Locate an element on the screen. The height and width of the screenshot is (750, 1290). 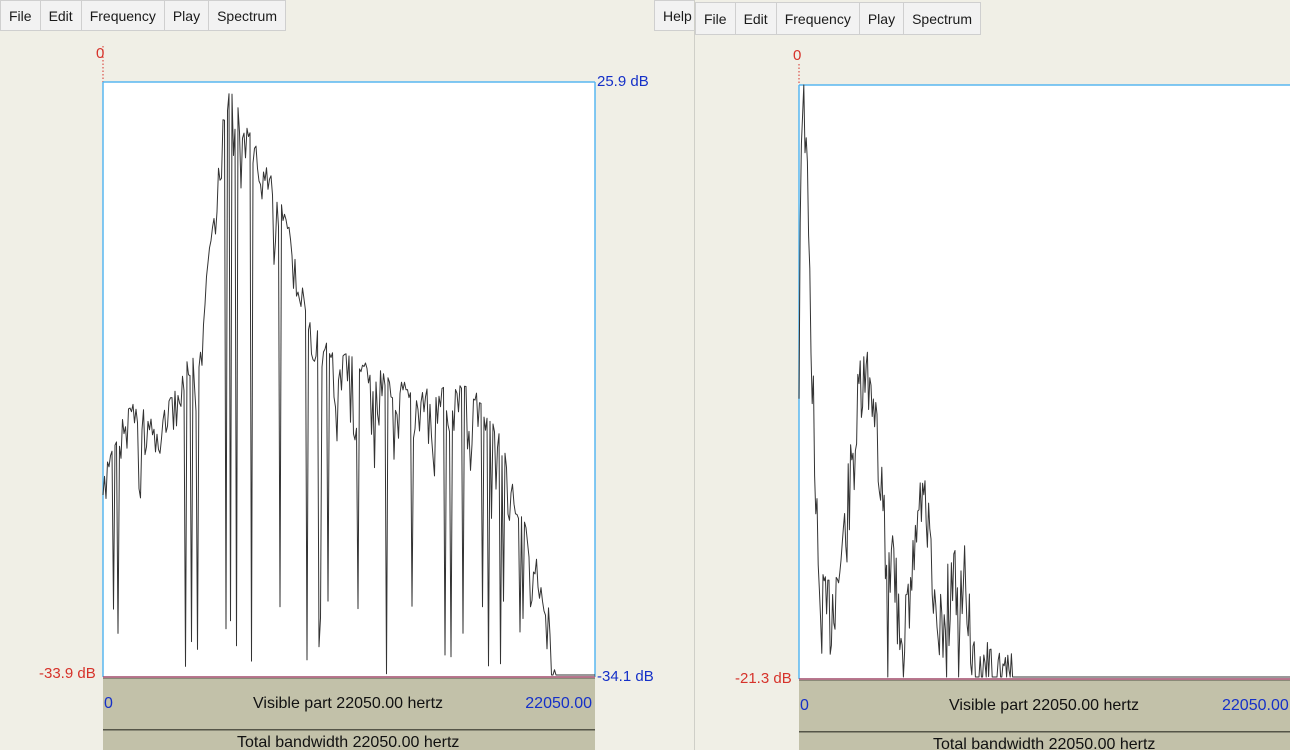
menu-help: Help is located at coordinates (674, 15).